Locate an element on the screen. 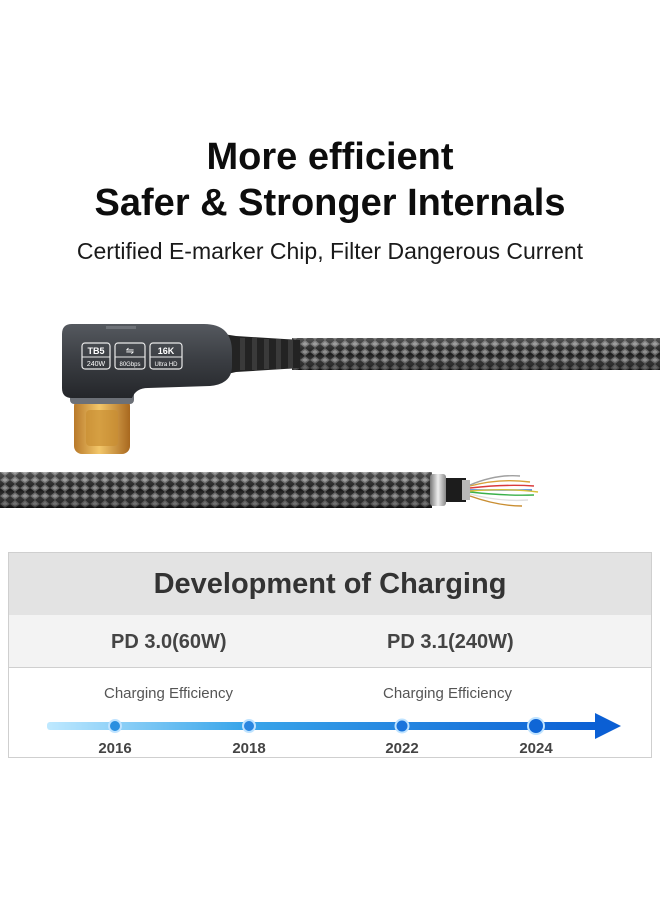  badge-16k: 16K Ultra HD is located at coordinates (166, 356).